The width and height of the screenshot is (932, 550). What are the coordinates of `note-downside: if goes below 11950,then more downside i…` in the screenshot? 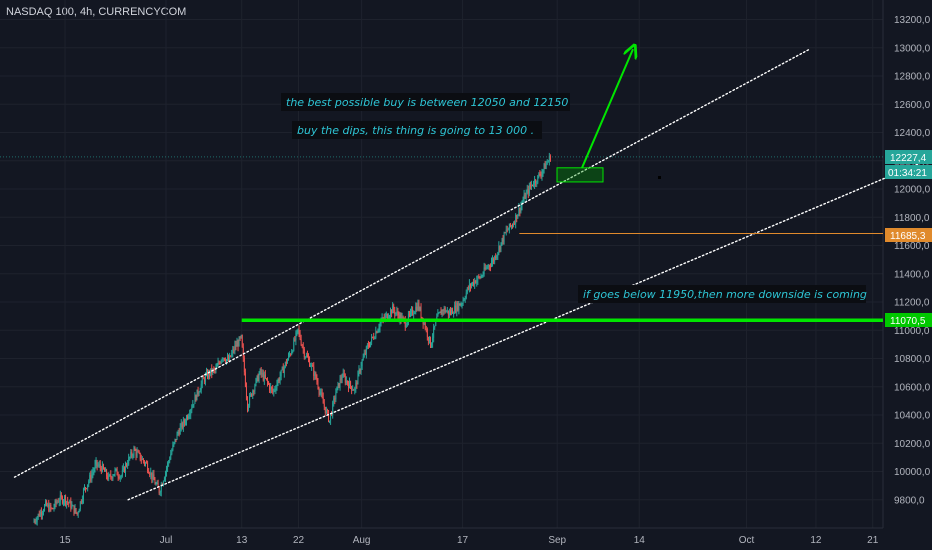 It's located at (725, 294).